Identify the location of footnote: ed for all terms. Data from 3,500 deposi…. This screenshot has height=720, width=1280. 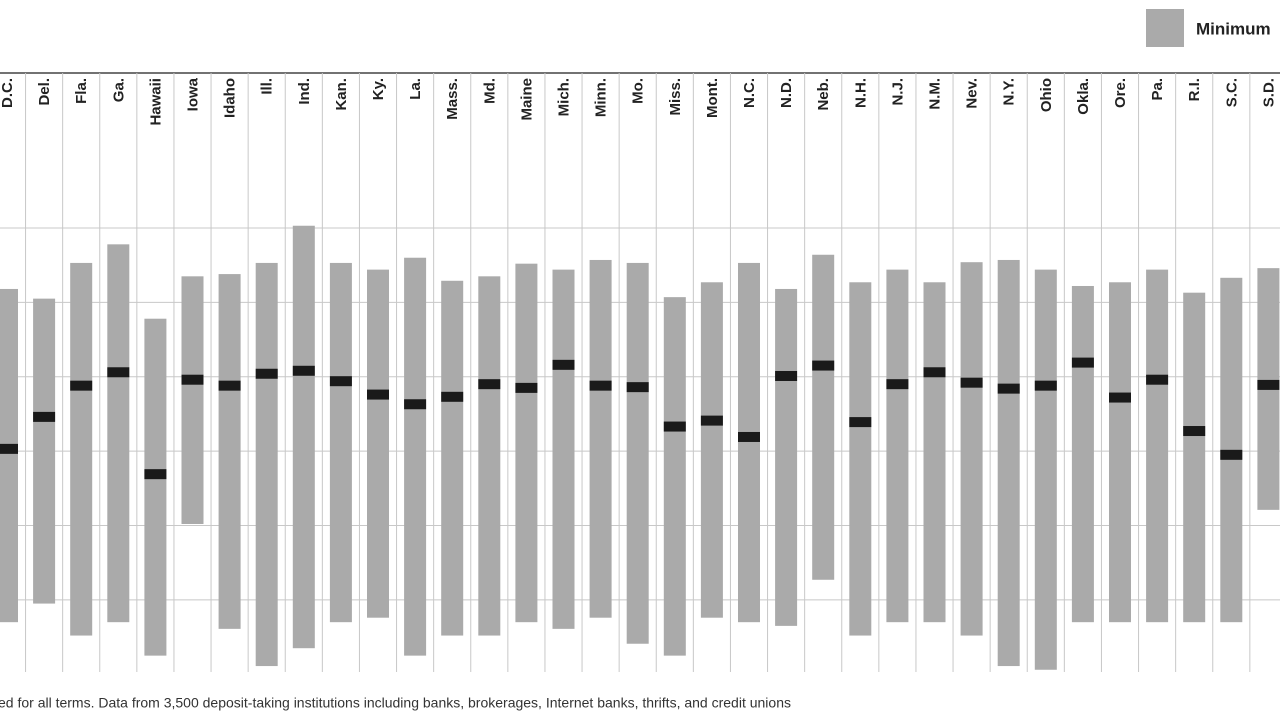
(395, 703).